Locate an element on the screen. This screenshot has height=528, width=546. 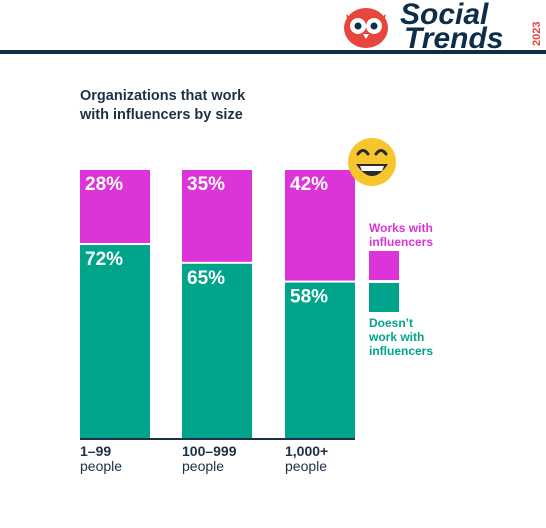
x-tick-3-line1: 1,000+ is located at coordinates (306, 451).